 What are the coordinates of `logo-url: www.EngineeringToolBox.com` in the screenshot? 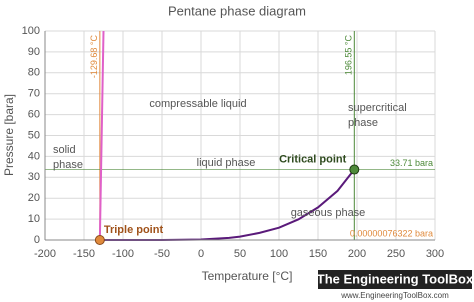 It's located at (394, 295).